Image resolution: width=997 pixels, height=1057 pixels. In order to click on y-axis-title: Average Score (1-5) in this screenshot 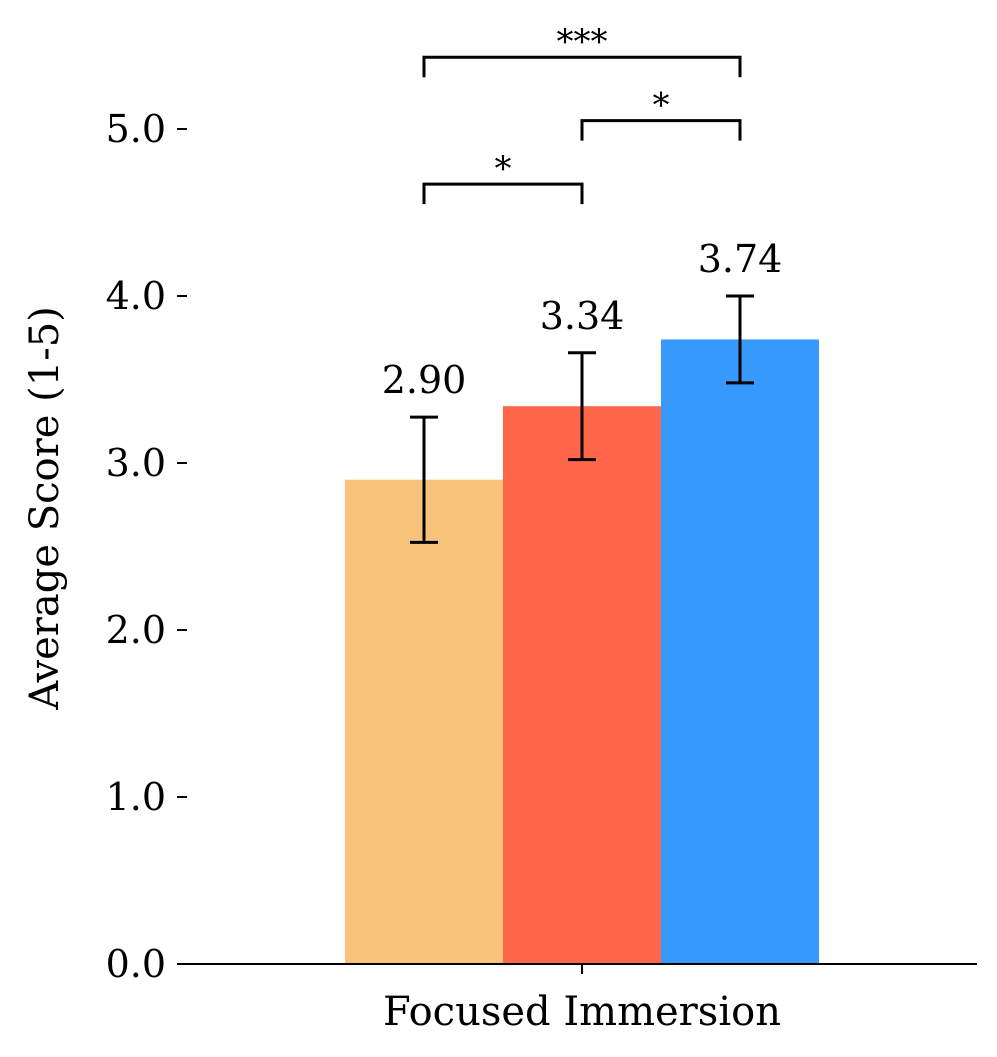, I will do `click(45, 508)`.